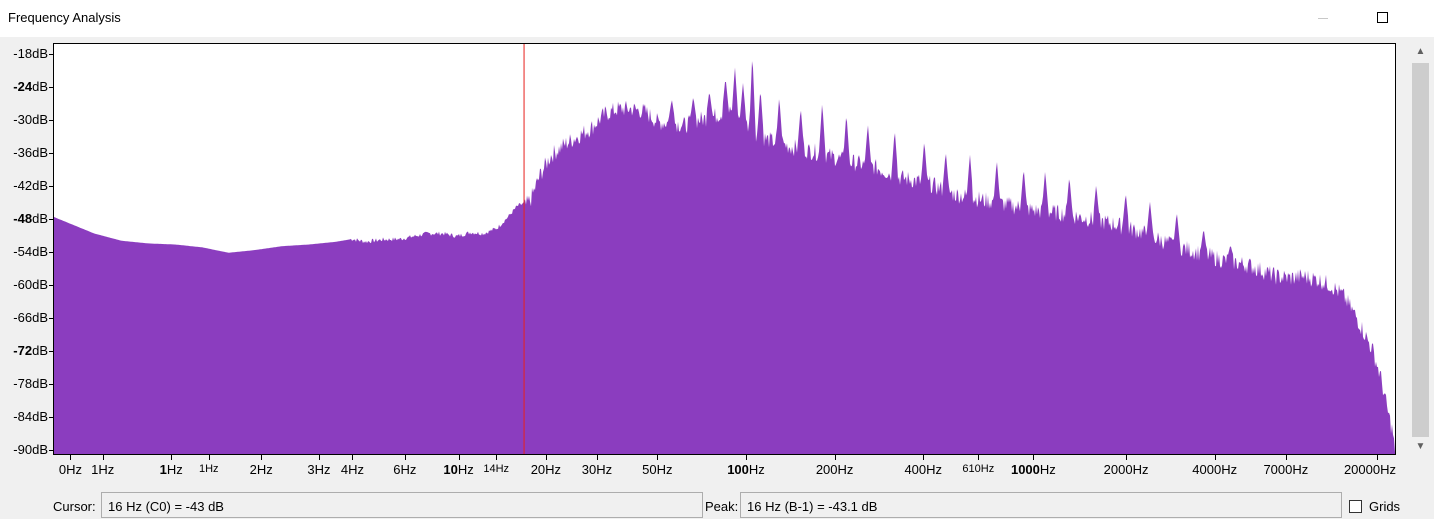 This screenshot has width=1434, height=519. Describe the element at coordinates (1369, 469) in the screenshot. I see `x-tick-label: 20000Hz` at that location.